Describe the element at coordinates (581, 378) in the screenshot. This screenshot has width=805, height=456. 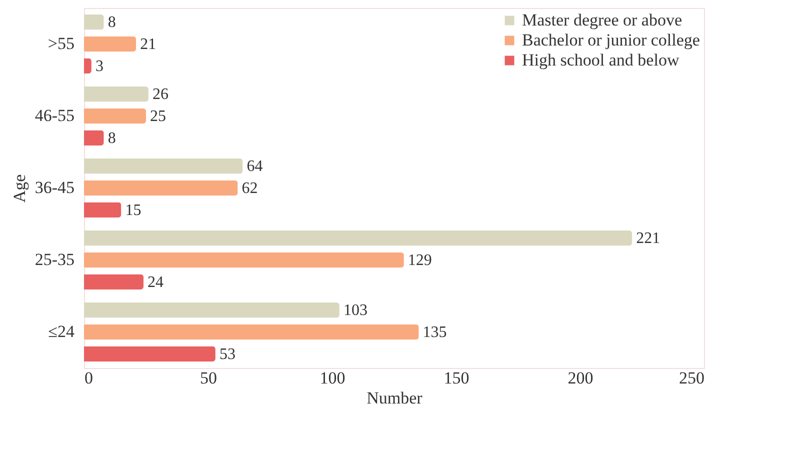
I see `x-tick-label: 200` at that location.